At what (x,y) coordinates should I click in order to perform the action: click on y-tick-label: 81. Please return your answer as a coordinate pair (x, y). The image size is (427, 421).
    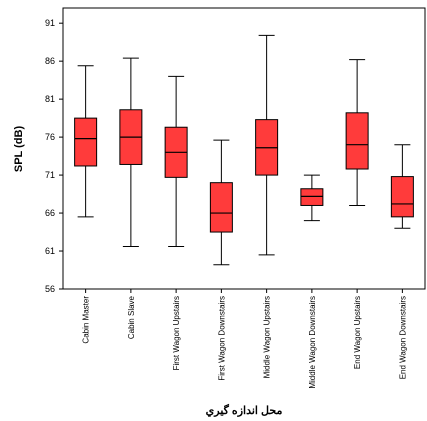
    Looking at the image, I should click on (50, 99).